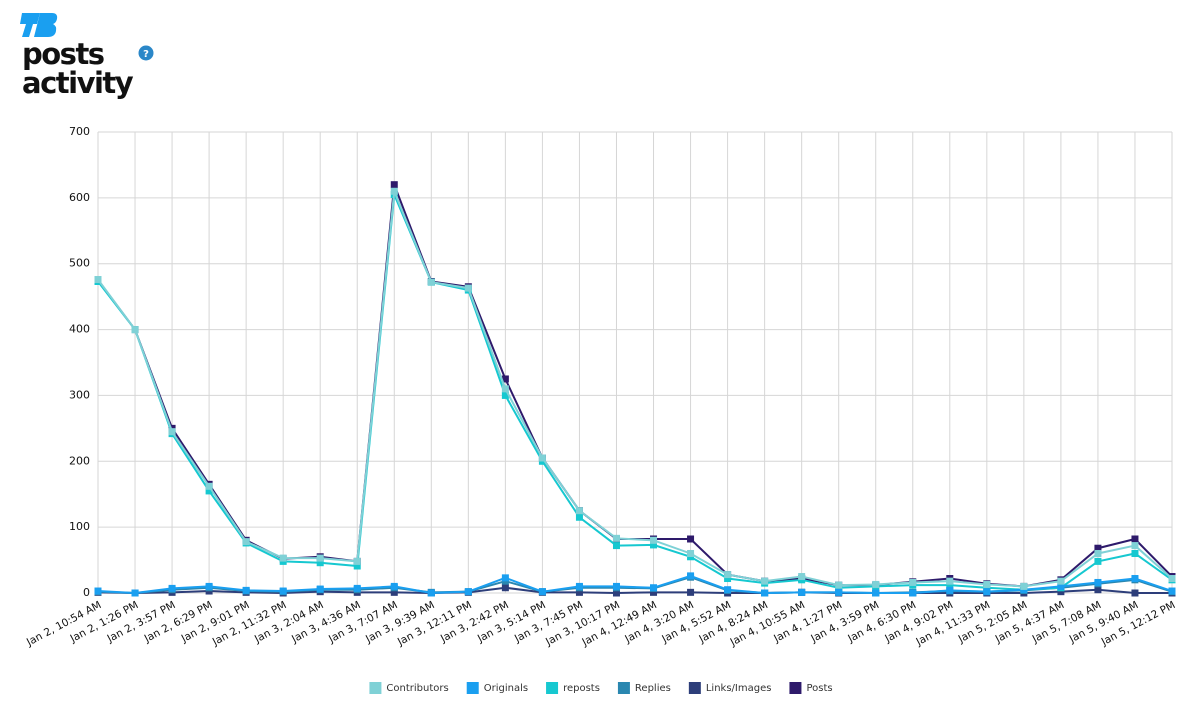  I want to click on y-tick-label: 700, so click(79, 131).